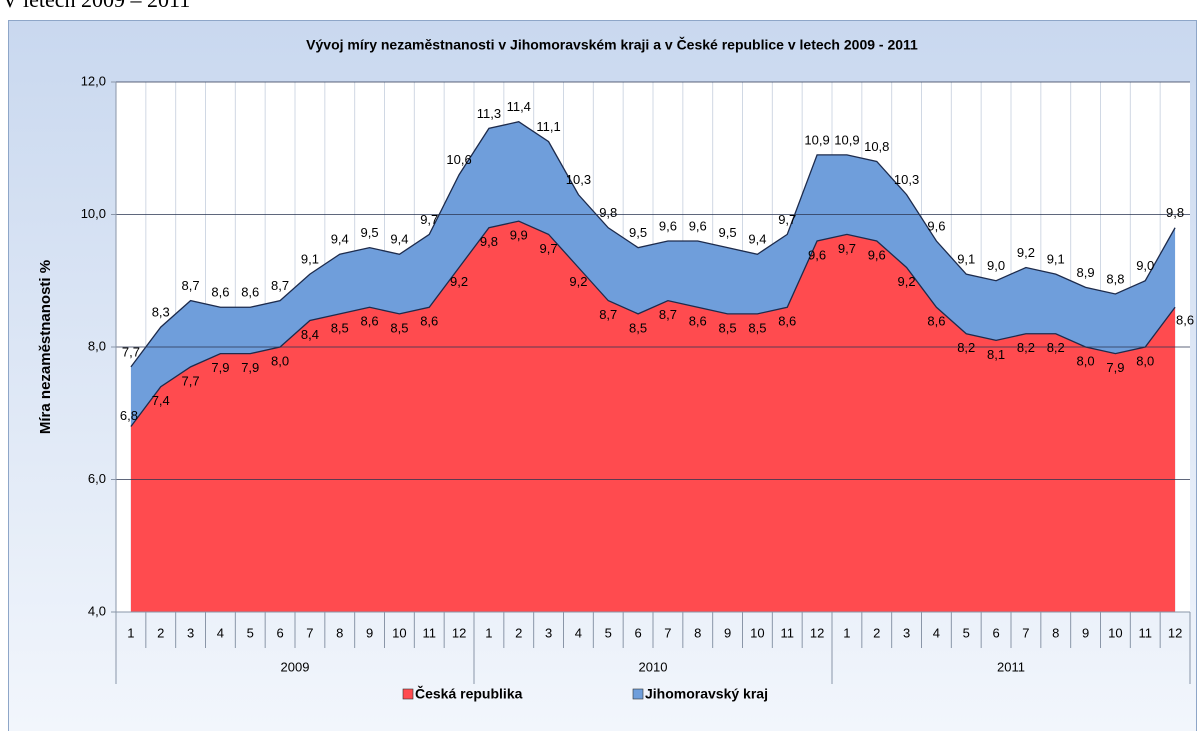 The height and width of the screenshot is (731, 1204). Describe the element at coordinates (489, 113) in the screenshot. I see `data-label: 11,3` at that location.